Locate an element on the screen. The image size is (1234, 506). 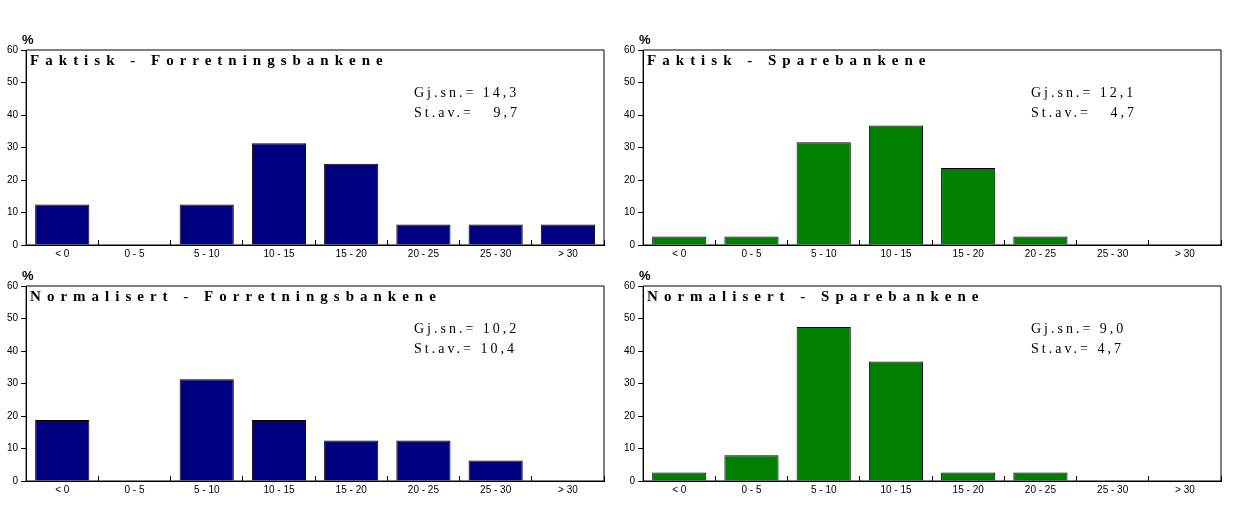
chart-title: Normalisert - Forretningsbankene is located at coordinates (236, 296).